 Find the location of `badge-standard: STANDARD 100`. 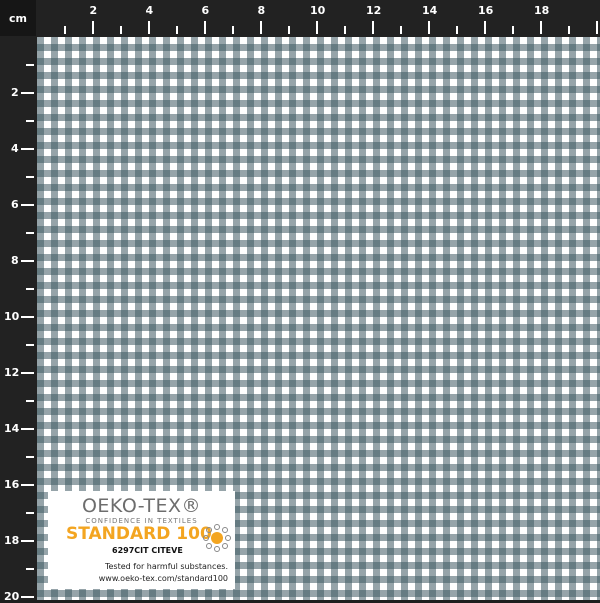

badge-standard: STANDARD 100 is located at coordinates (139, 534).